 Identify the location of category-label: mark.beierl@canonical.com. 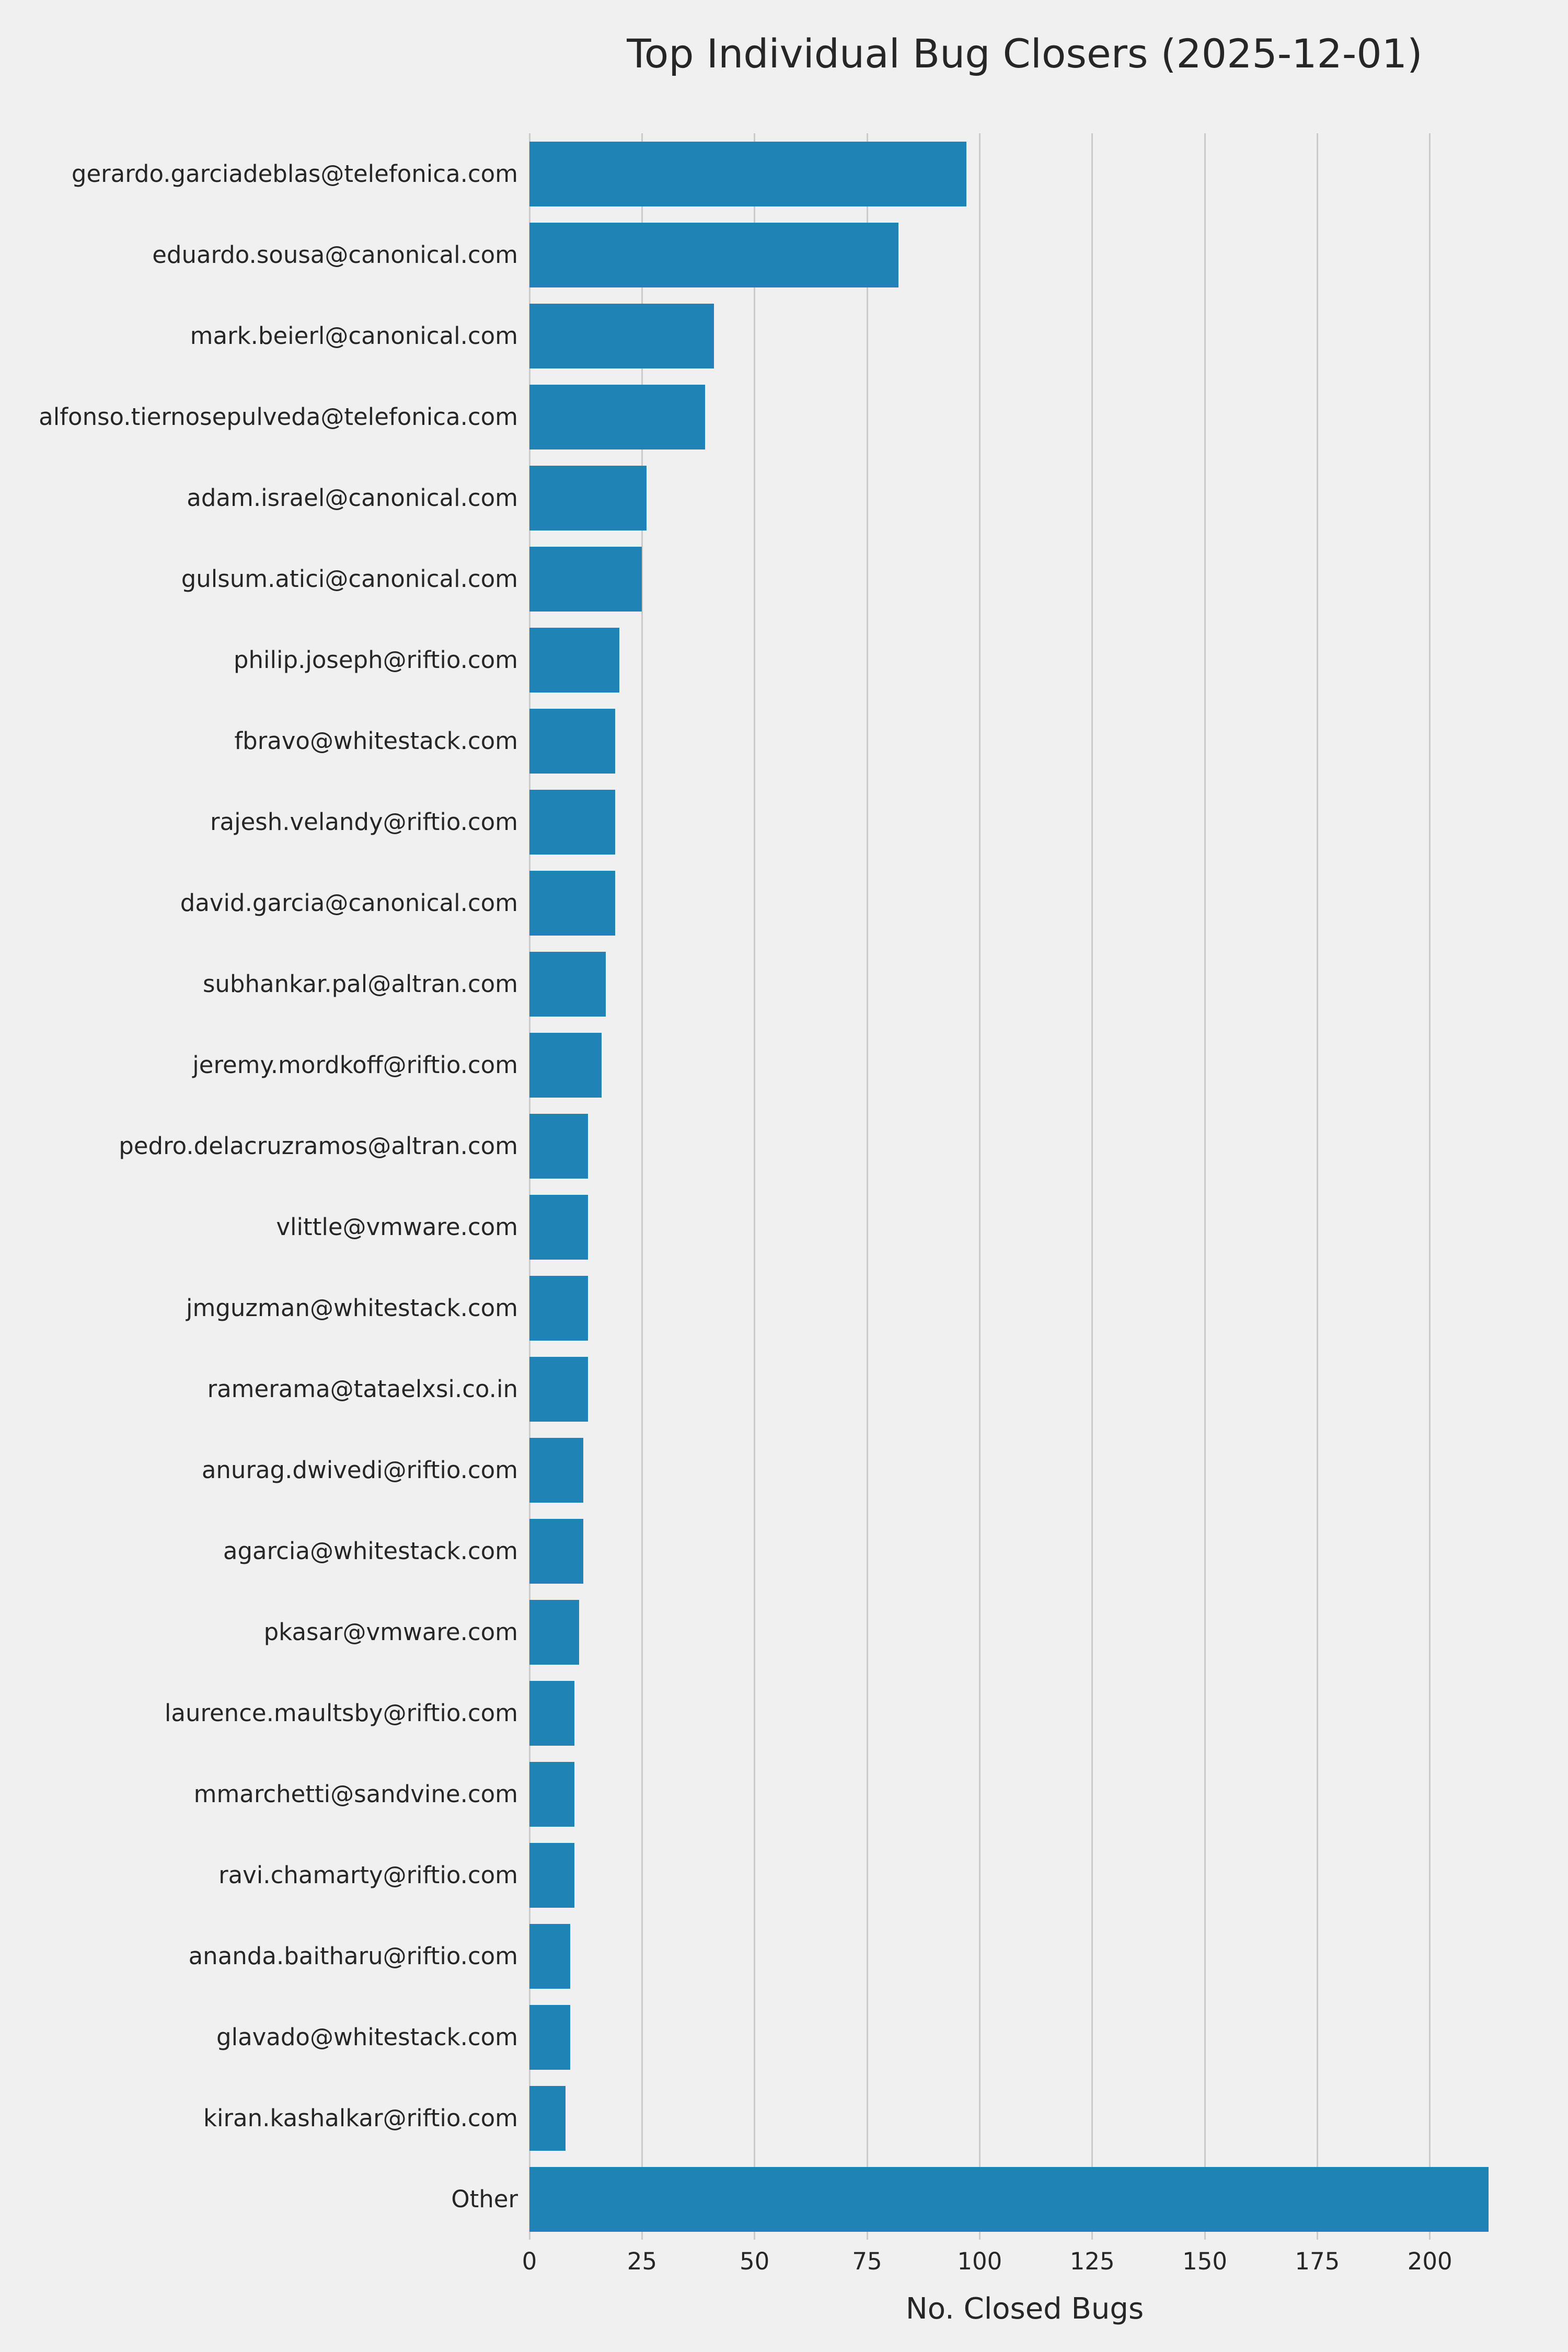
(354, 336).